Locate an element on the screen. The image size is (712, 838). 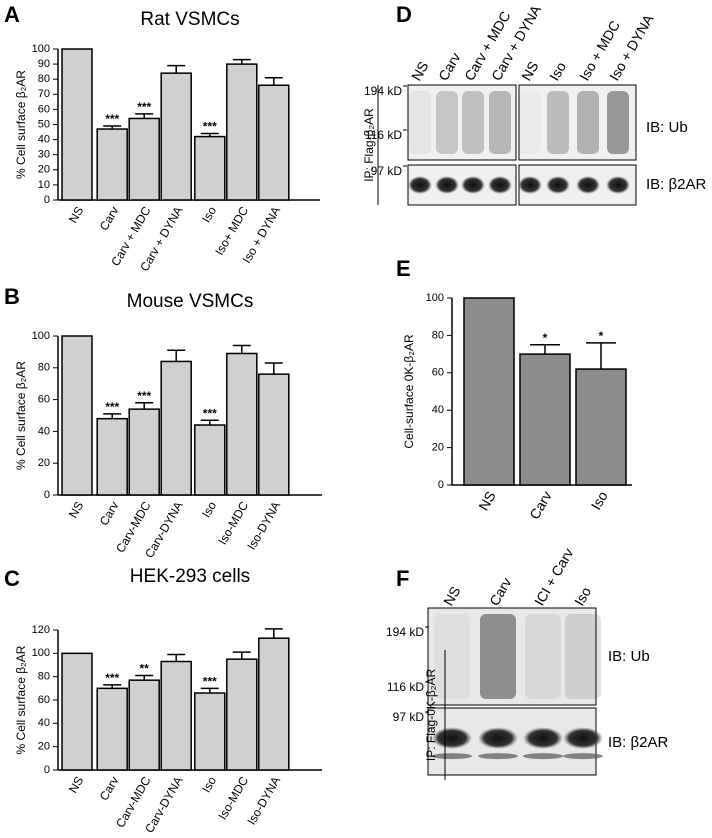
panel-letter: C is located at coordinates (12, 578).